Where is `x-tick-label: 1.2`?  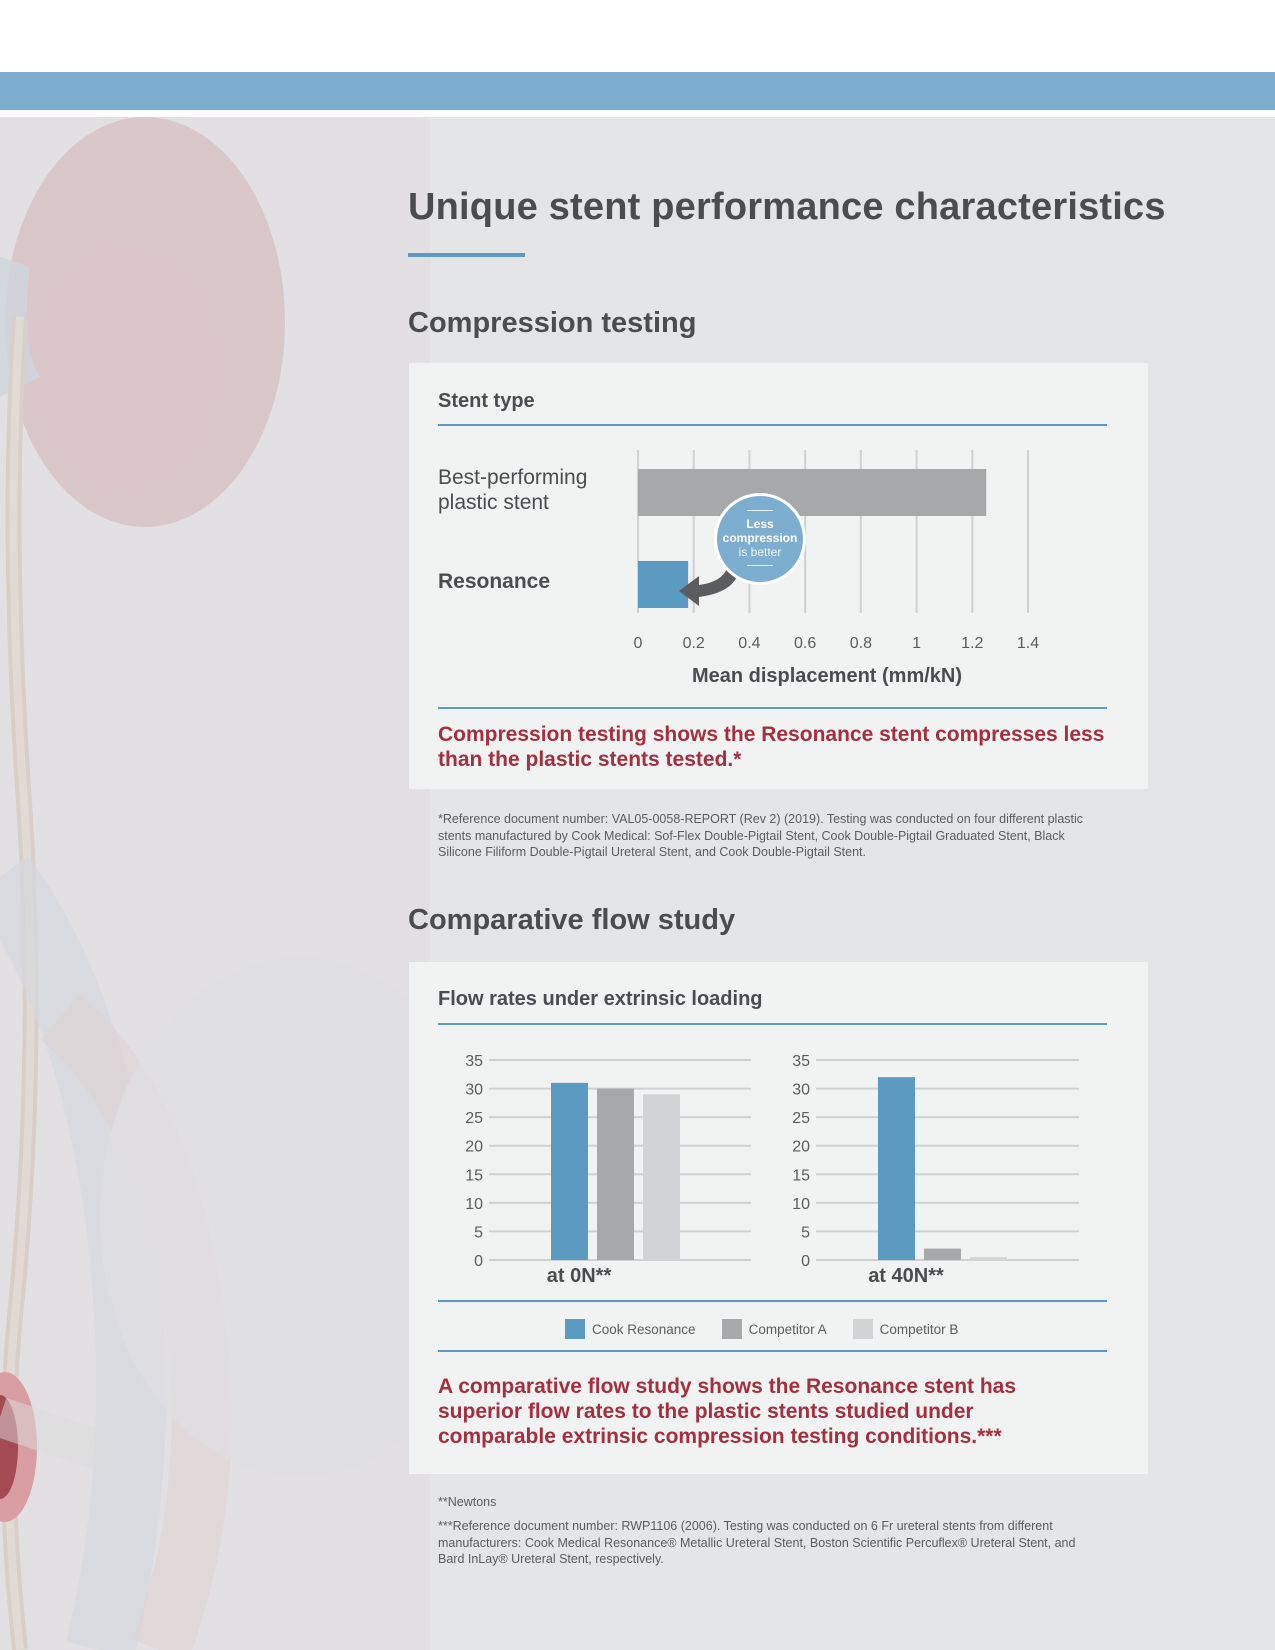
x-tick-label: 1.2 is located at coordinates (972, 643).